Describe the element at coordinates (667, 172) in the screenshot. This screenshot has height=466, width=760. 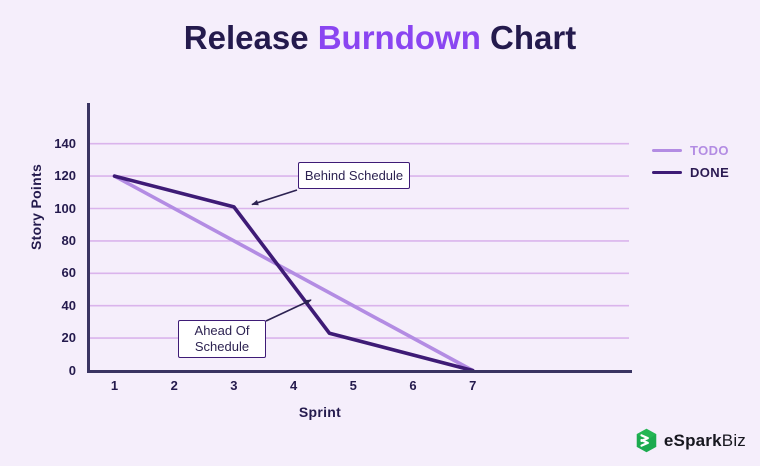
I see `done-line-swatch` at that location.